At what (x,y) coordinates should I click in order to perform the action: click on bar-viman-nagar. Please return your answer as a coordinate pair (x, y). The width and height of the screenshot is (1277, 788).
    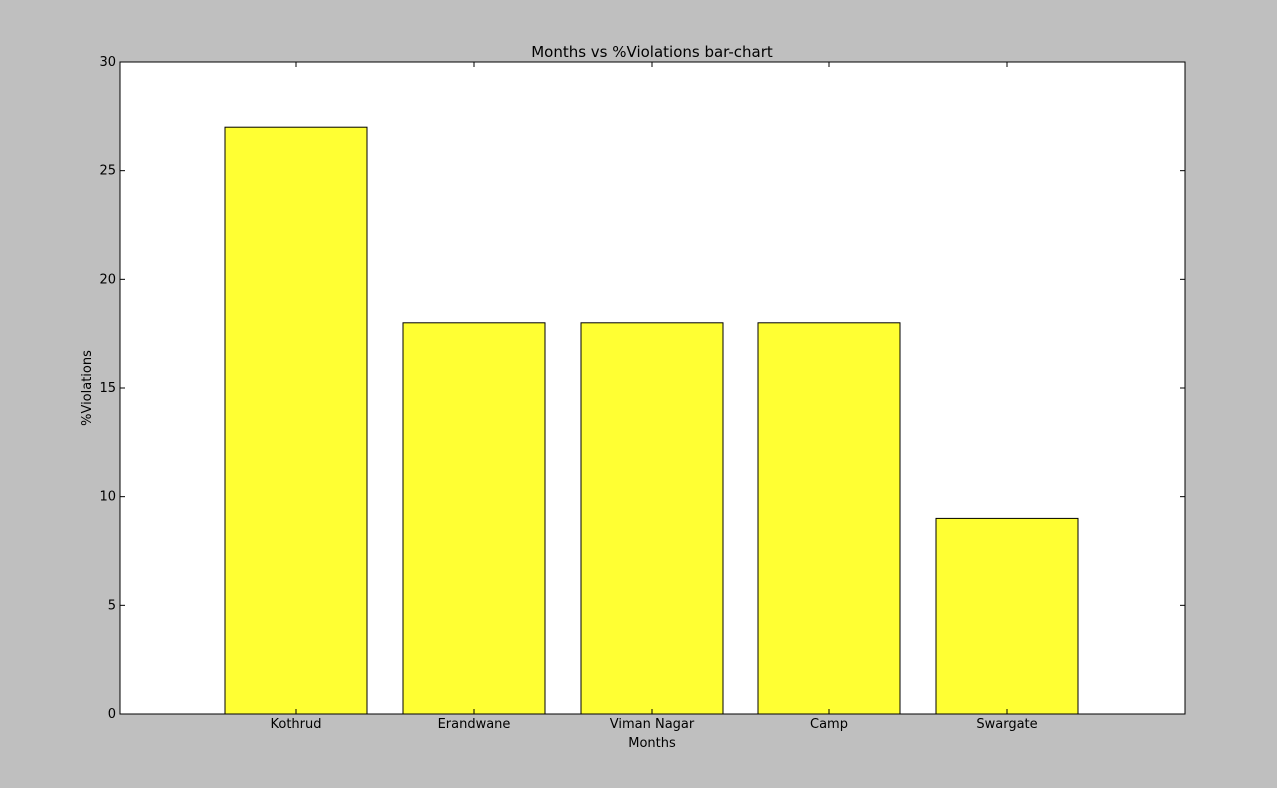
    Looking at the image, I should click on (652, 518).